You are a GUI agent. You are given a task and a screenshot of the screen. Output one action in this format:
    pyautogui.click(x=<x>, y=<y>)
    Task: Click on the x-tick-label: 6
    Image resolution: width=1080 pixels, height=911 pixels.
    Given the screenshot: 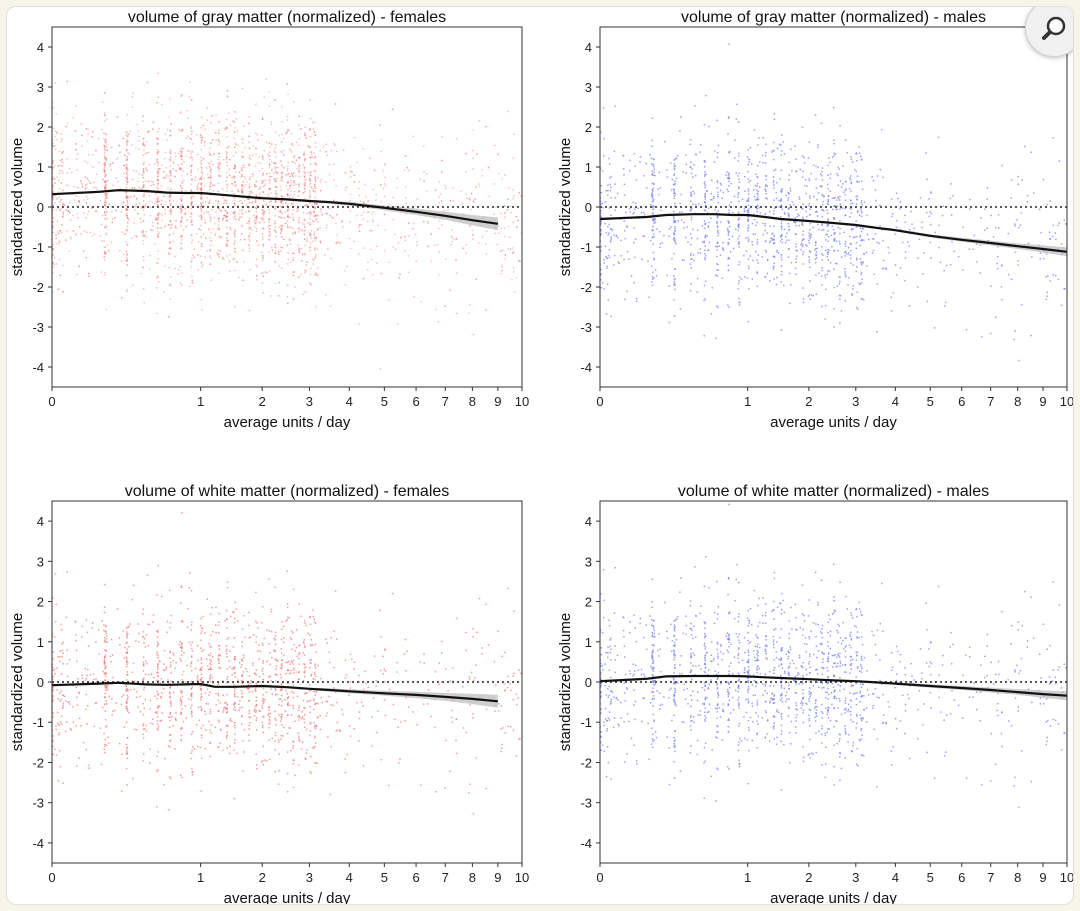 What is the action you would take?
    pyautogui.click(x=415, y=401)
    